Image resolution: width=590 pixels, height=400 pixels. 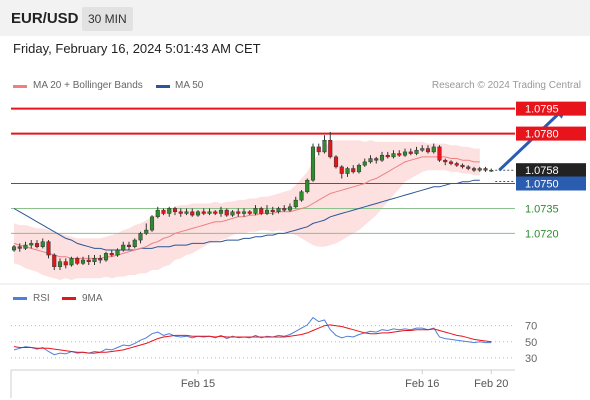 I want to click on time-axis-label: Feb 20, so click(x=491, y=384).